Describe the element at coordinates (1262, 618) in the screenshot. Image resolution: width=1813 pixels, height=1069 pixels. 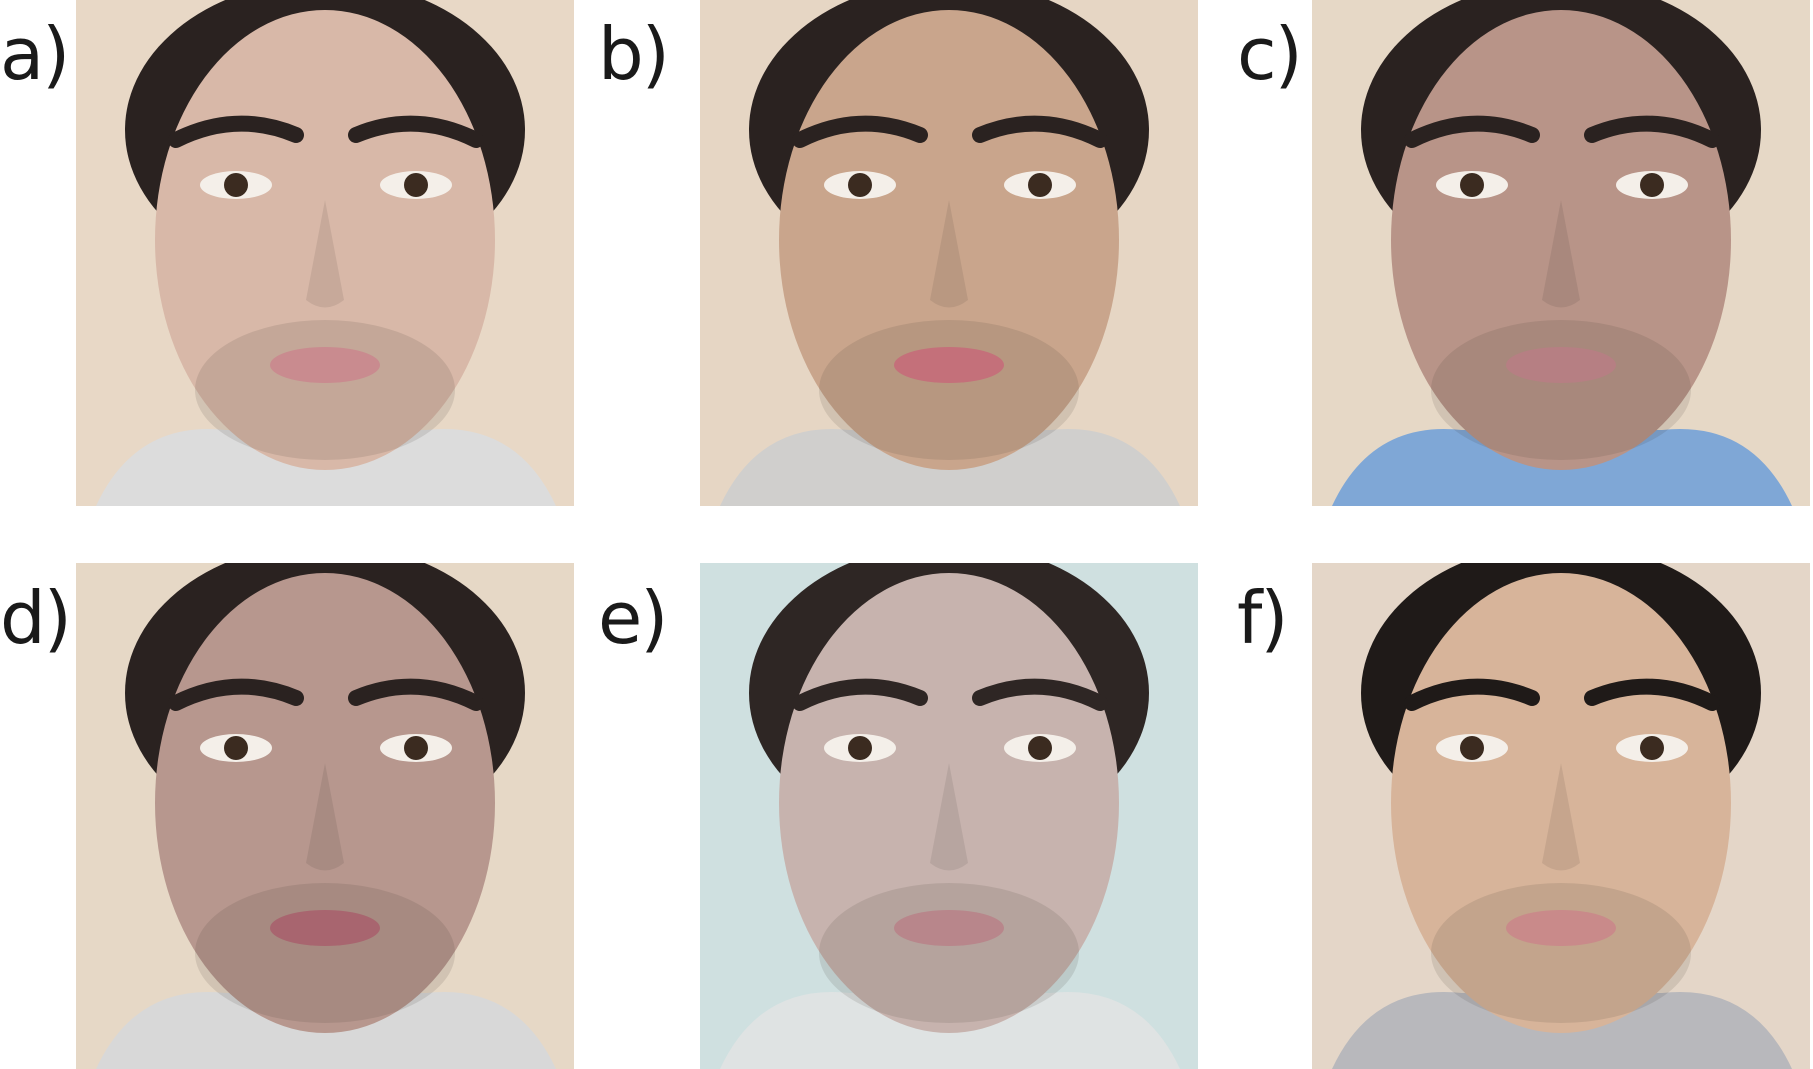
I see `panel-label-f: f)` at that location.